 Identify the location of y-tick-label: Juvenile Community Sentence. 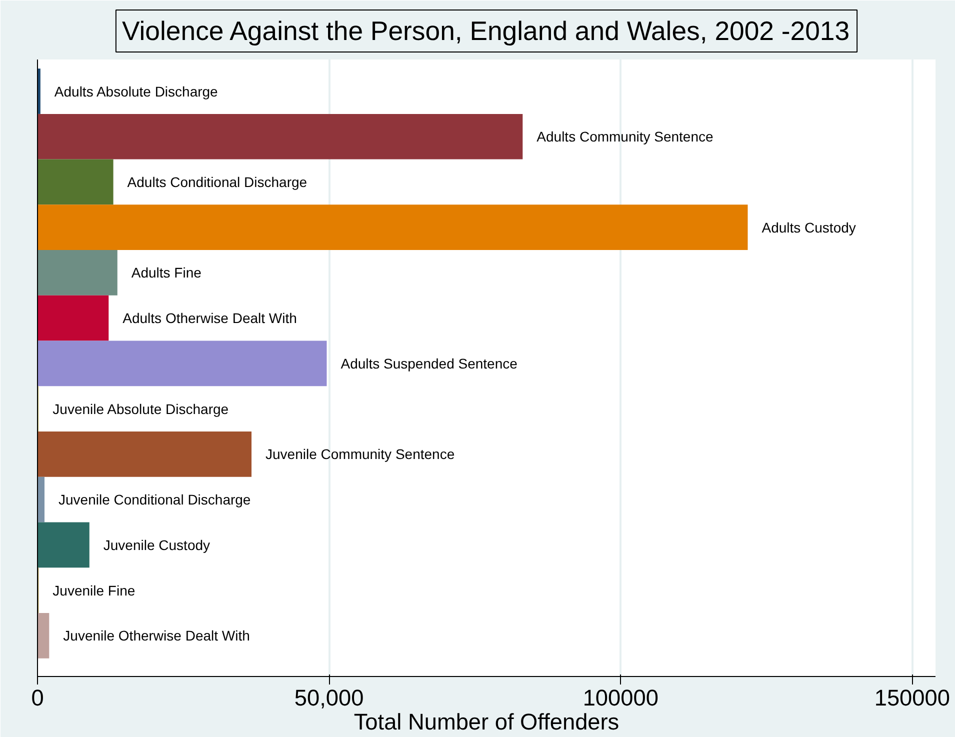
(360, 454).